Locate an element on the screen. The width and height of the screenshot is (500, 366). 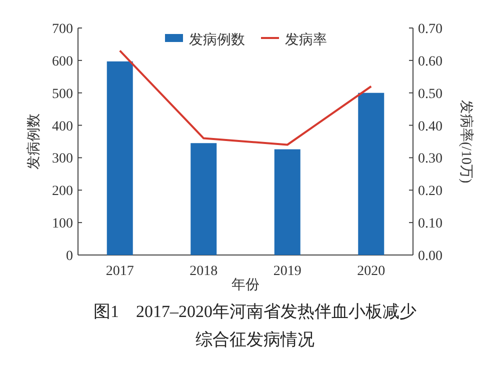
text: 图1 2017–2020年河南省发热伴血小板减少综合征发病情况 is located at coordinates (255, 326).